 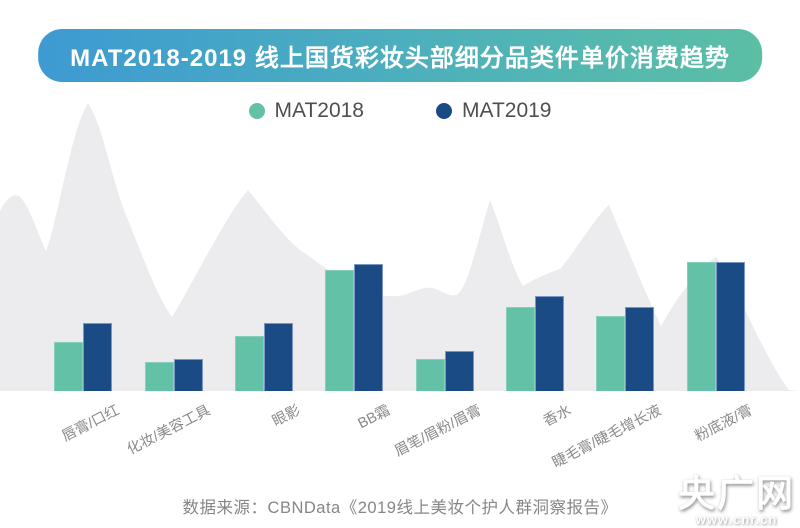 I want to click on bar-group-8: 粉底液/膏, so click(x=716, y=350).